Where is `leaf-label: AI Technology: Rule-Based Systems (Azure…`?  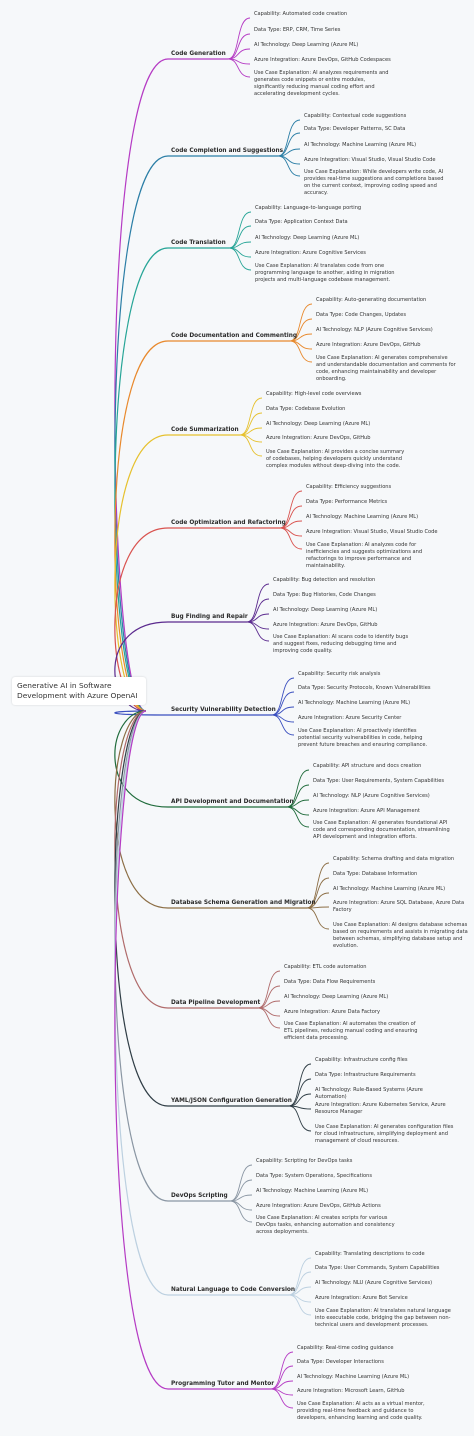
leaf-label: AI Technology: Rule-Based Systems (Azure… is located at coordinates (369, 1094).